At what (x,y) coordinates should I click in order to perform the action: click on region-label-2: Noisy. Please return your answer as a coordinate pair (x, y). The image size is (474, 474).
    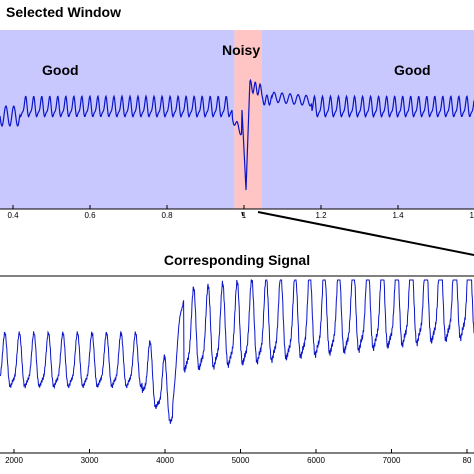
    Looking at the image, I should click on (241, 50).